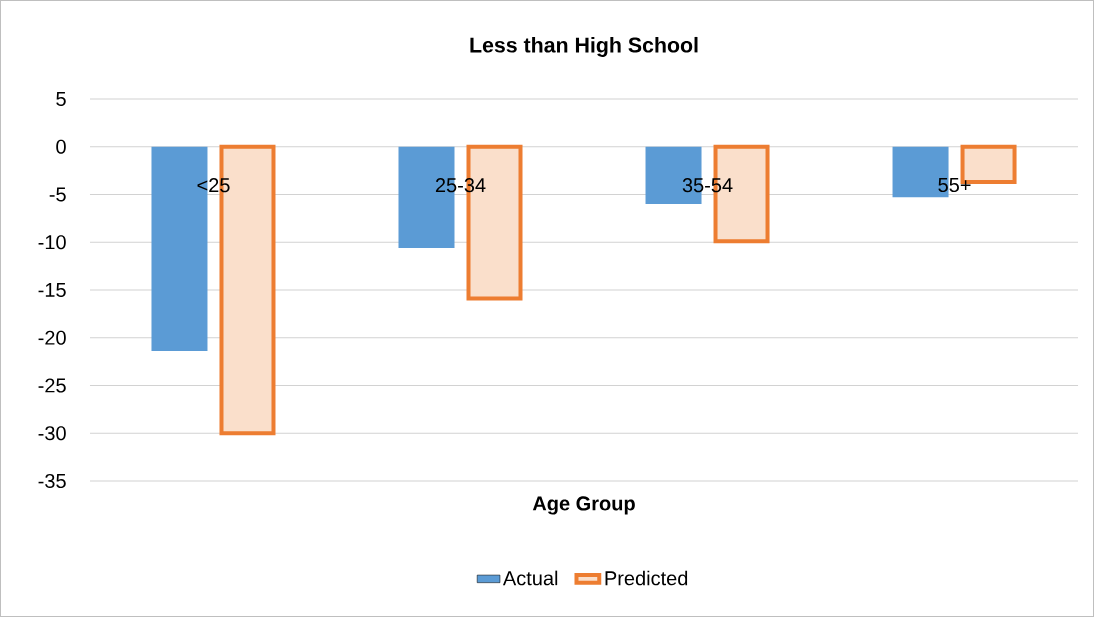 This screenshot has width=1094, height=617. Describe the element at coordinates (57, 194) in the screenshot. I see `y-tick-label: -5` at that location.